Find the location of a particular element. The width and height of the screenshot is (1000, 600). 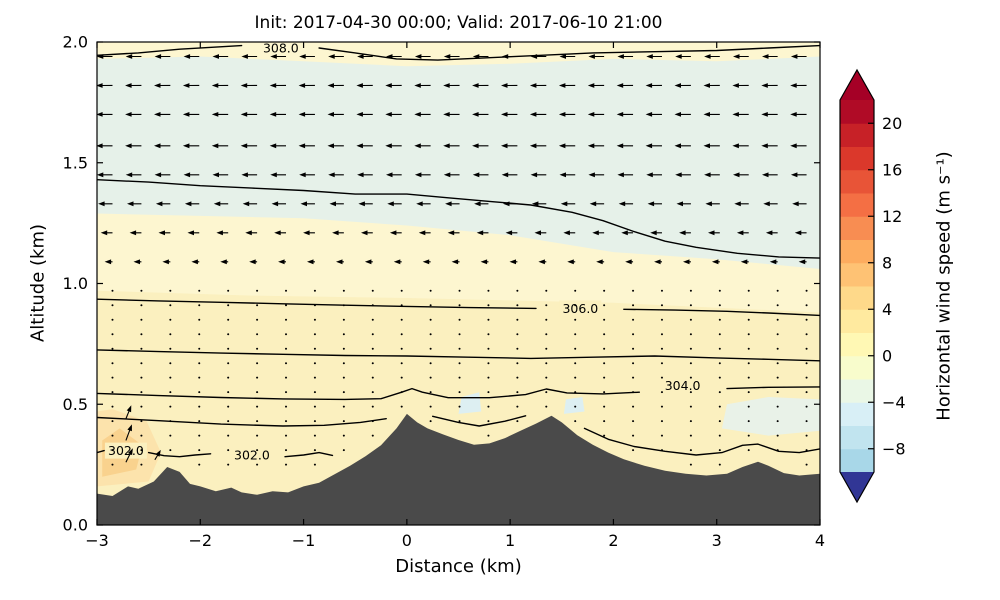

contour-307.0 is located at coordinates (458, 218).